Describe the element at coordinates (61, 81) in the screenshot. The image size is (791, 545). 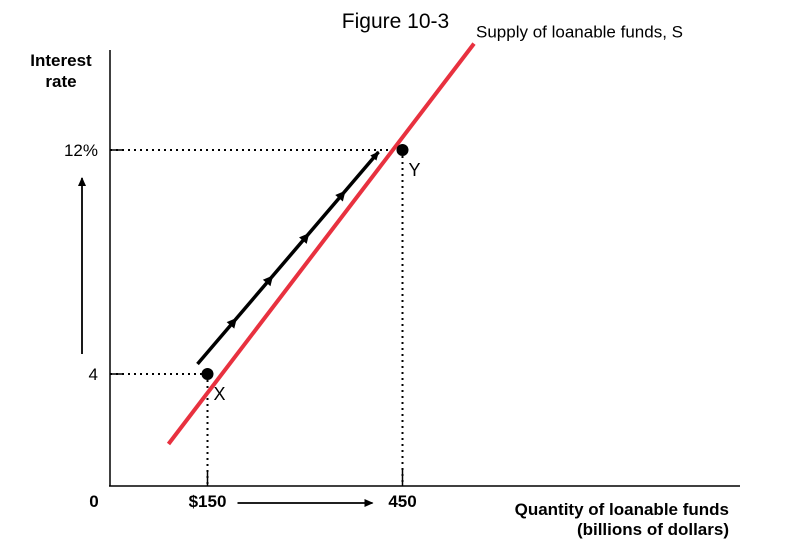
I see `y-axis-label-line2: rate` at that location.